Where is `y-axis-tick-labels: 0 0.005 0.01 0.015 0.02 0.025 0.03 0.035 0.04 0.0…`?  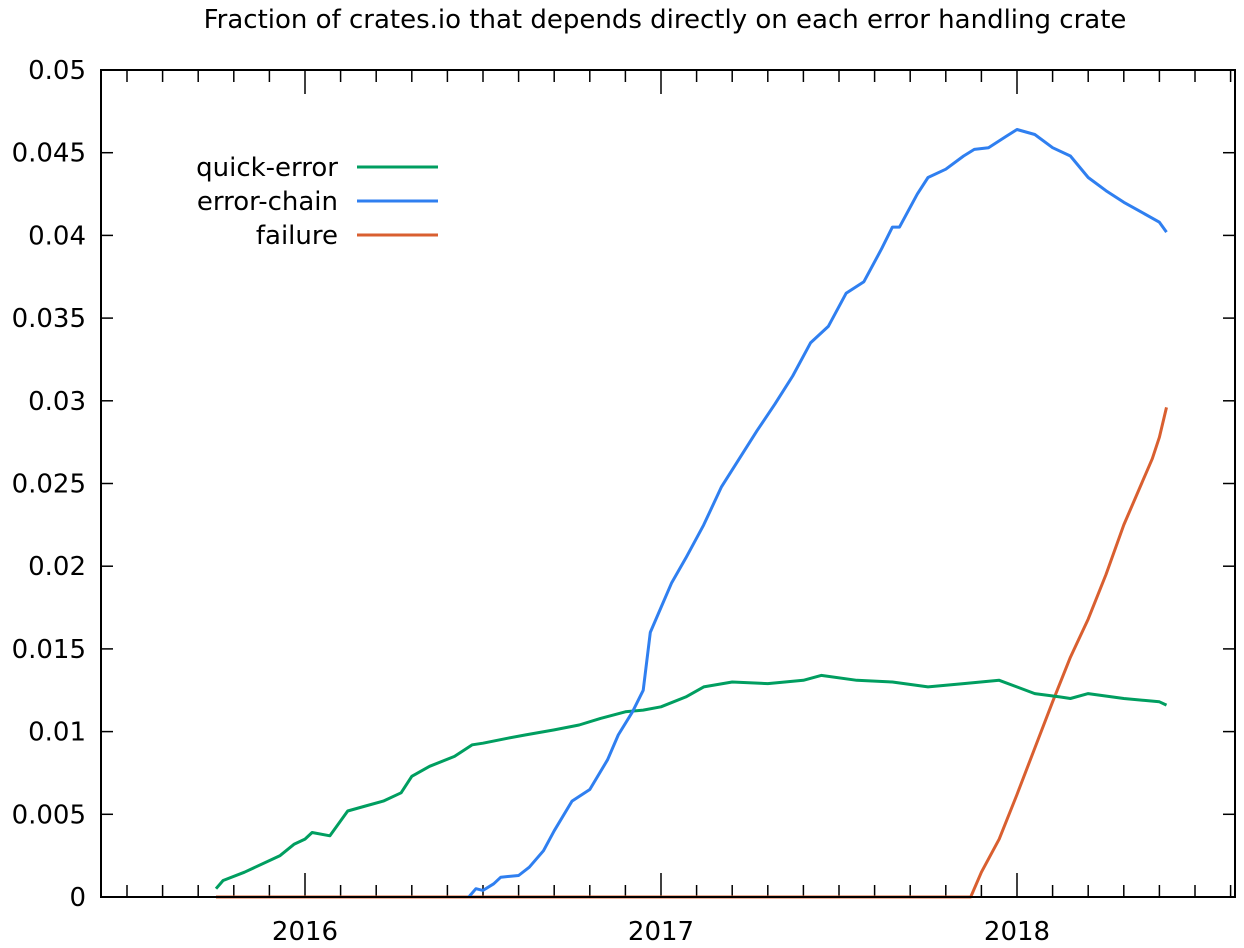 y-axis-tick-labels: 0 0.005 0.01 0.015 0.02 0.025 0.03 0.035 0.04 0.0… is located at coordinates (49, 484).